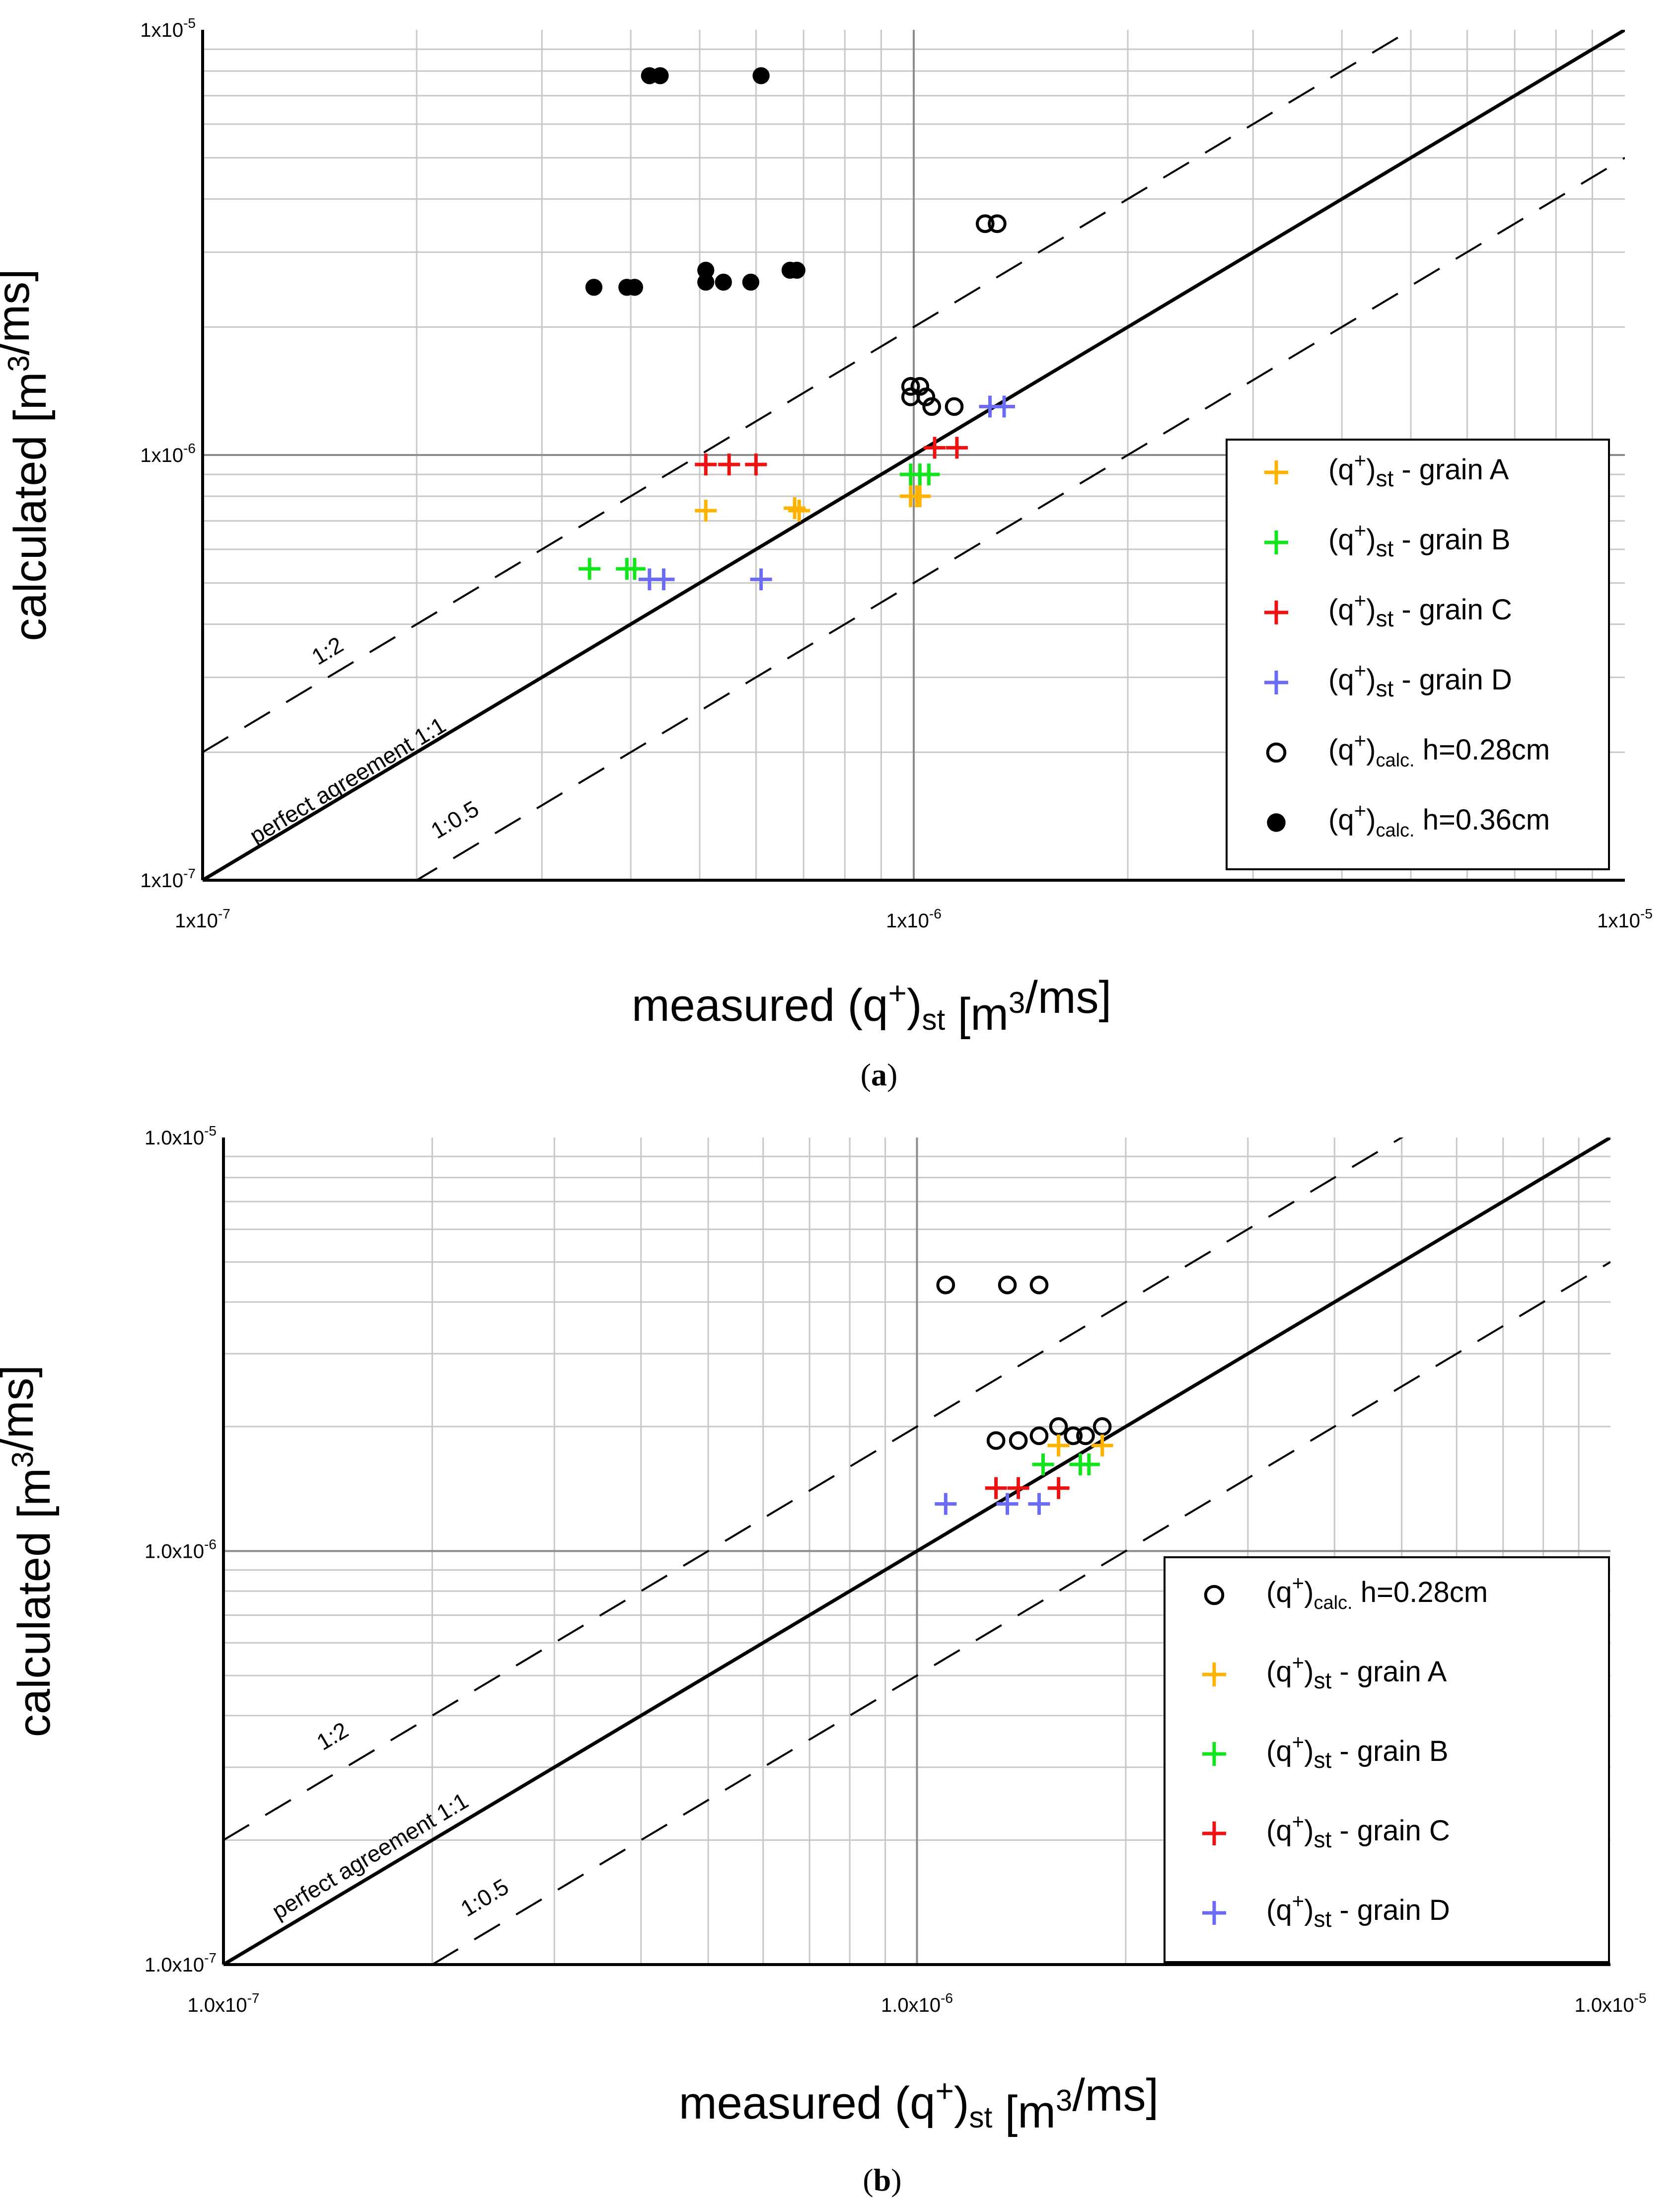 Image resolution: width=1680 pixels, height=2203 pixels. I want to click on x-tick-label: 1x10⁻⁷, so click(203, 919).